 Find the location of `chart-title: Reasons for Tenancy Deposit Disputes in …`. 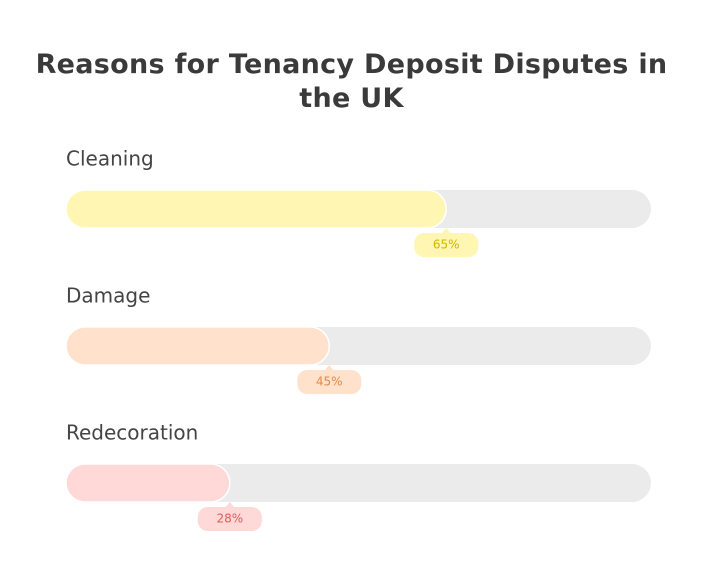

chart-title: Reasons for Tenancy Deposit Disputes in … is located at coordinates (351, 81).